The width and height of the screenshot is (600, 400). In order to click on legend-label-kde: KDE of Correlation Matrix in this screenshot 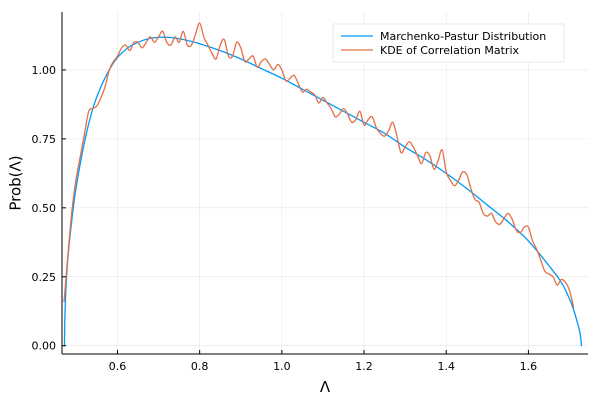, I will do `click(450, 50)`.